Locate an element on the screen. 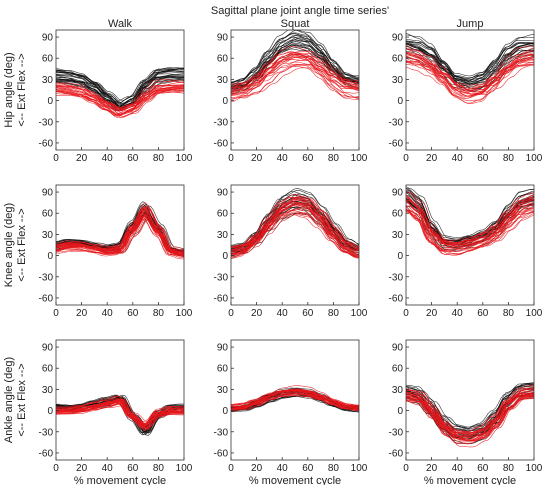 The width and height of the screenshot is (550, 485). y-axis-label: Ankle angle (deg) is located at coordinates (9, 400).